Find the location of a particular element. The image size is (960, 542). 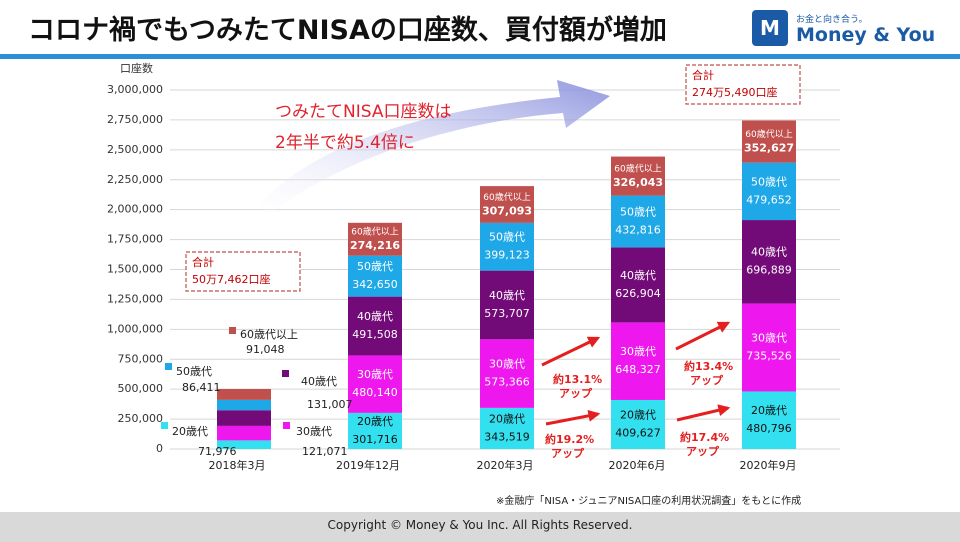

total-box is located at coordinates (243, 271).